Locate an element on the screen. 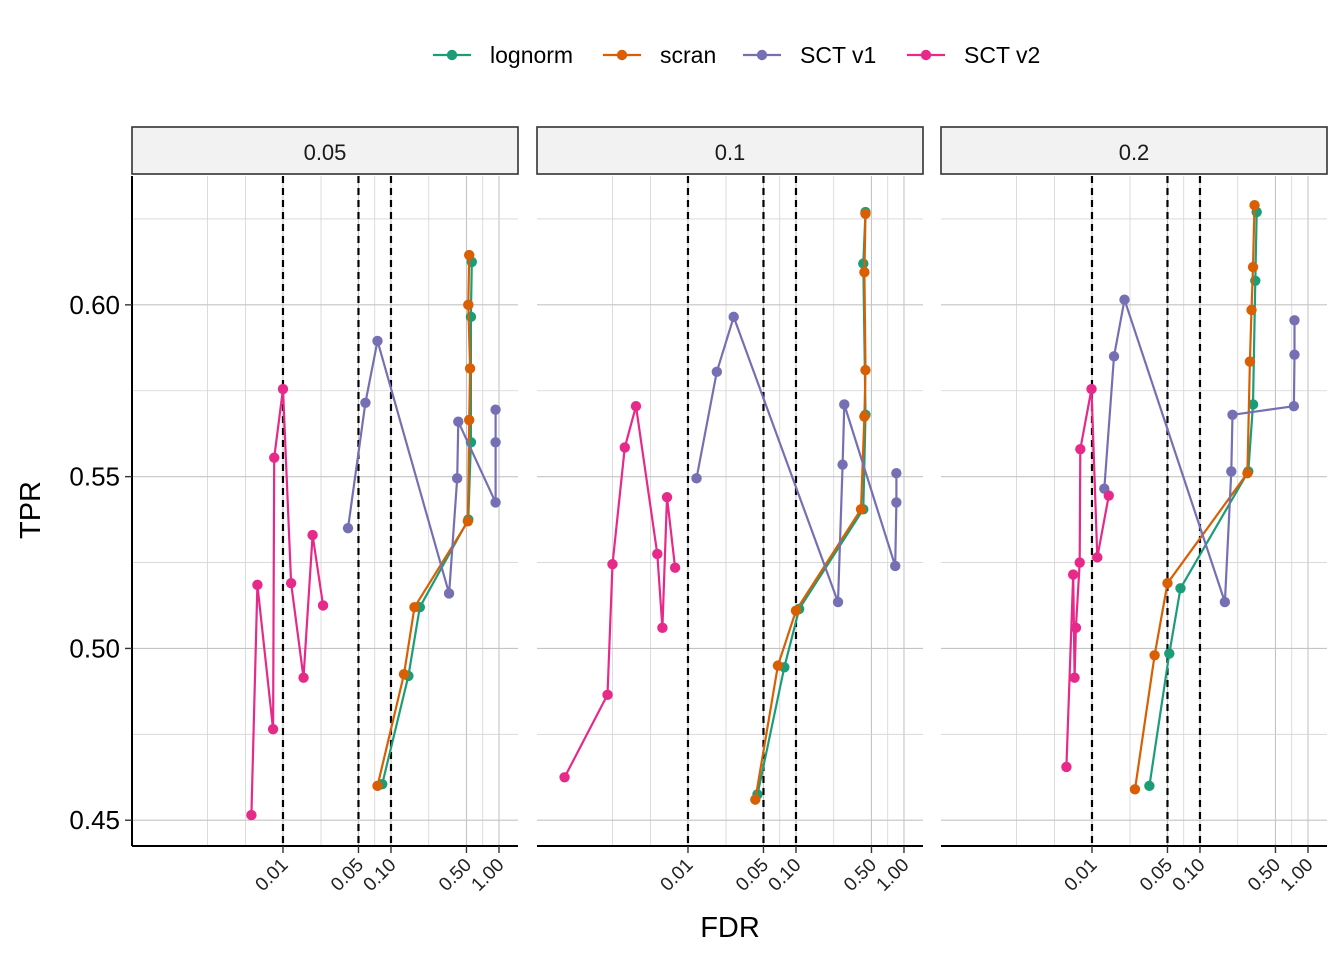 This screenshot has height=960, width=1344. legend-item-lognorm: lognorm is located at coordinates (503, 55).